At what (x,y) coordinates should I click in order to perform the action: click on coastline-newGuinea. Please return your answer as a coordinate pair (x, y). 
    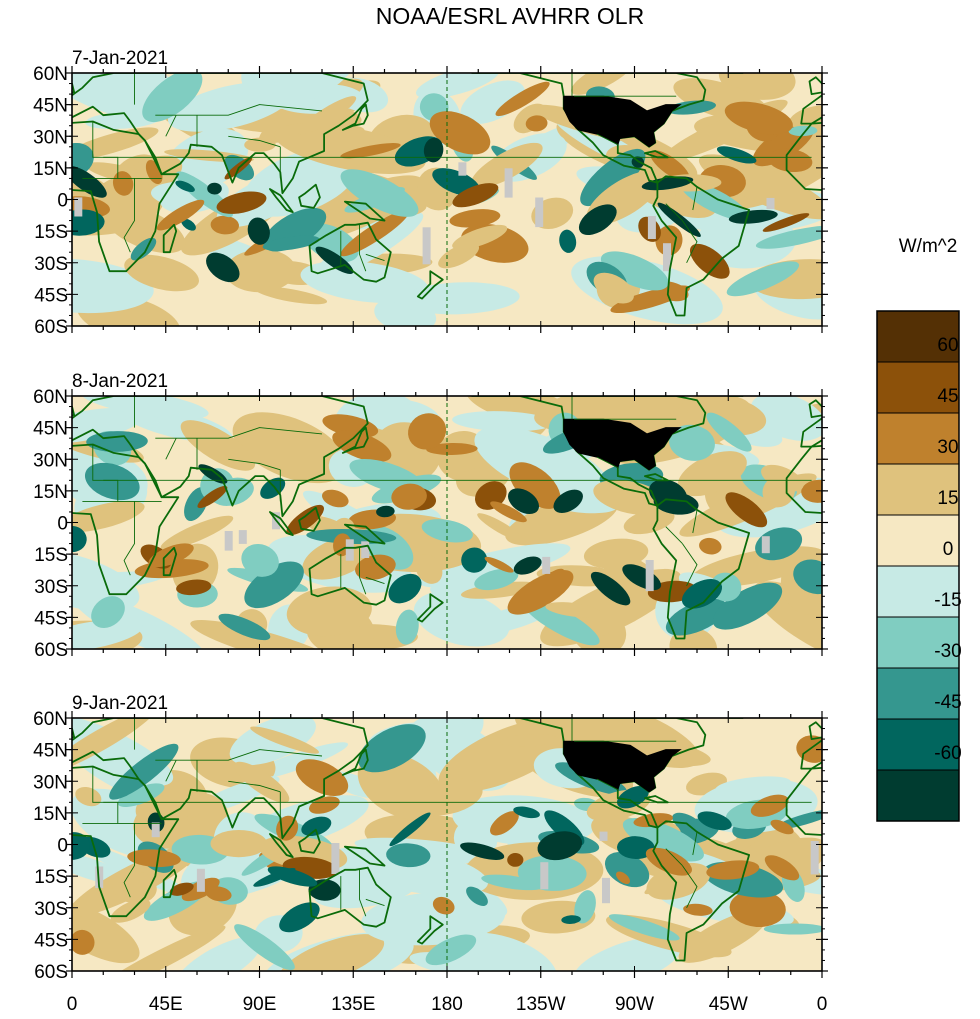
    Looking at the image, I should click on (365, 211).